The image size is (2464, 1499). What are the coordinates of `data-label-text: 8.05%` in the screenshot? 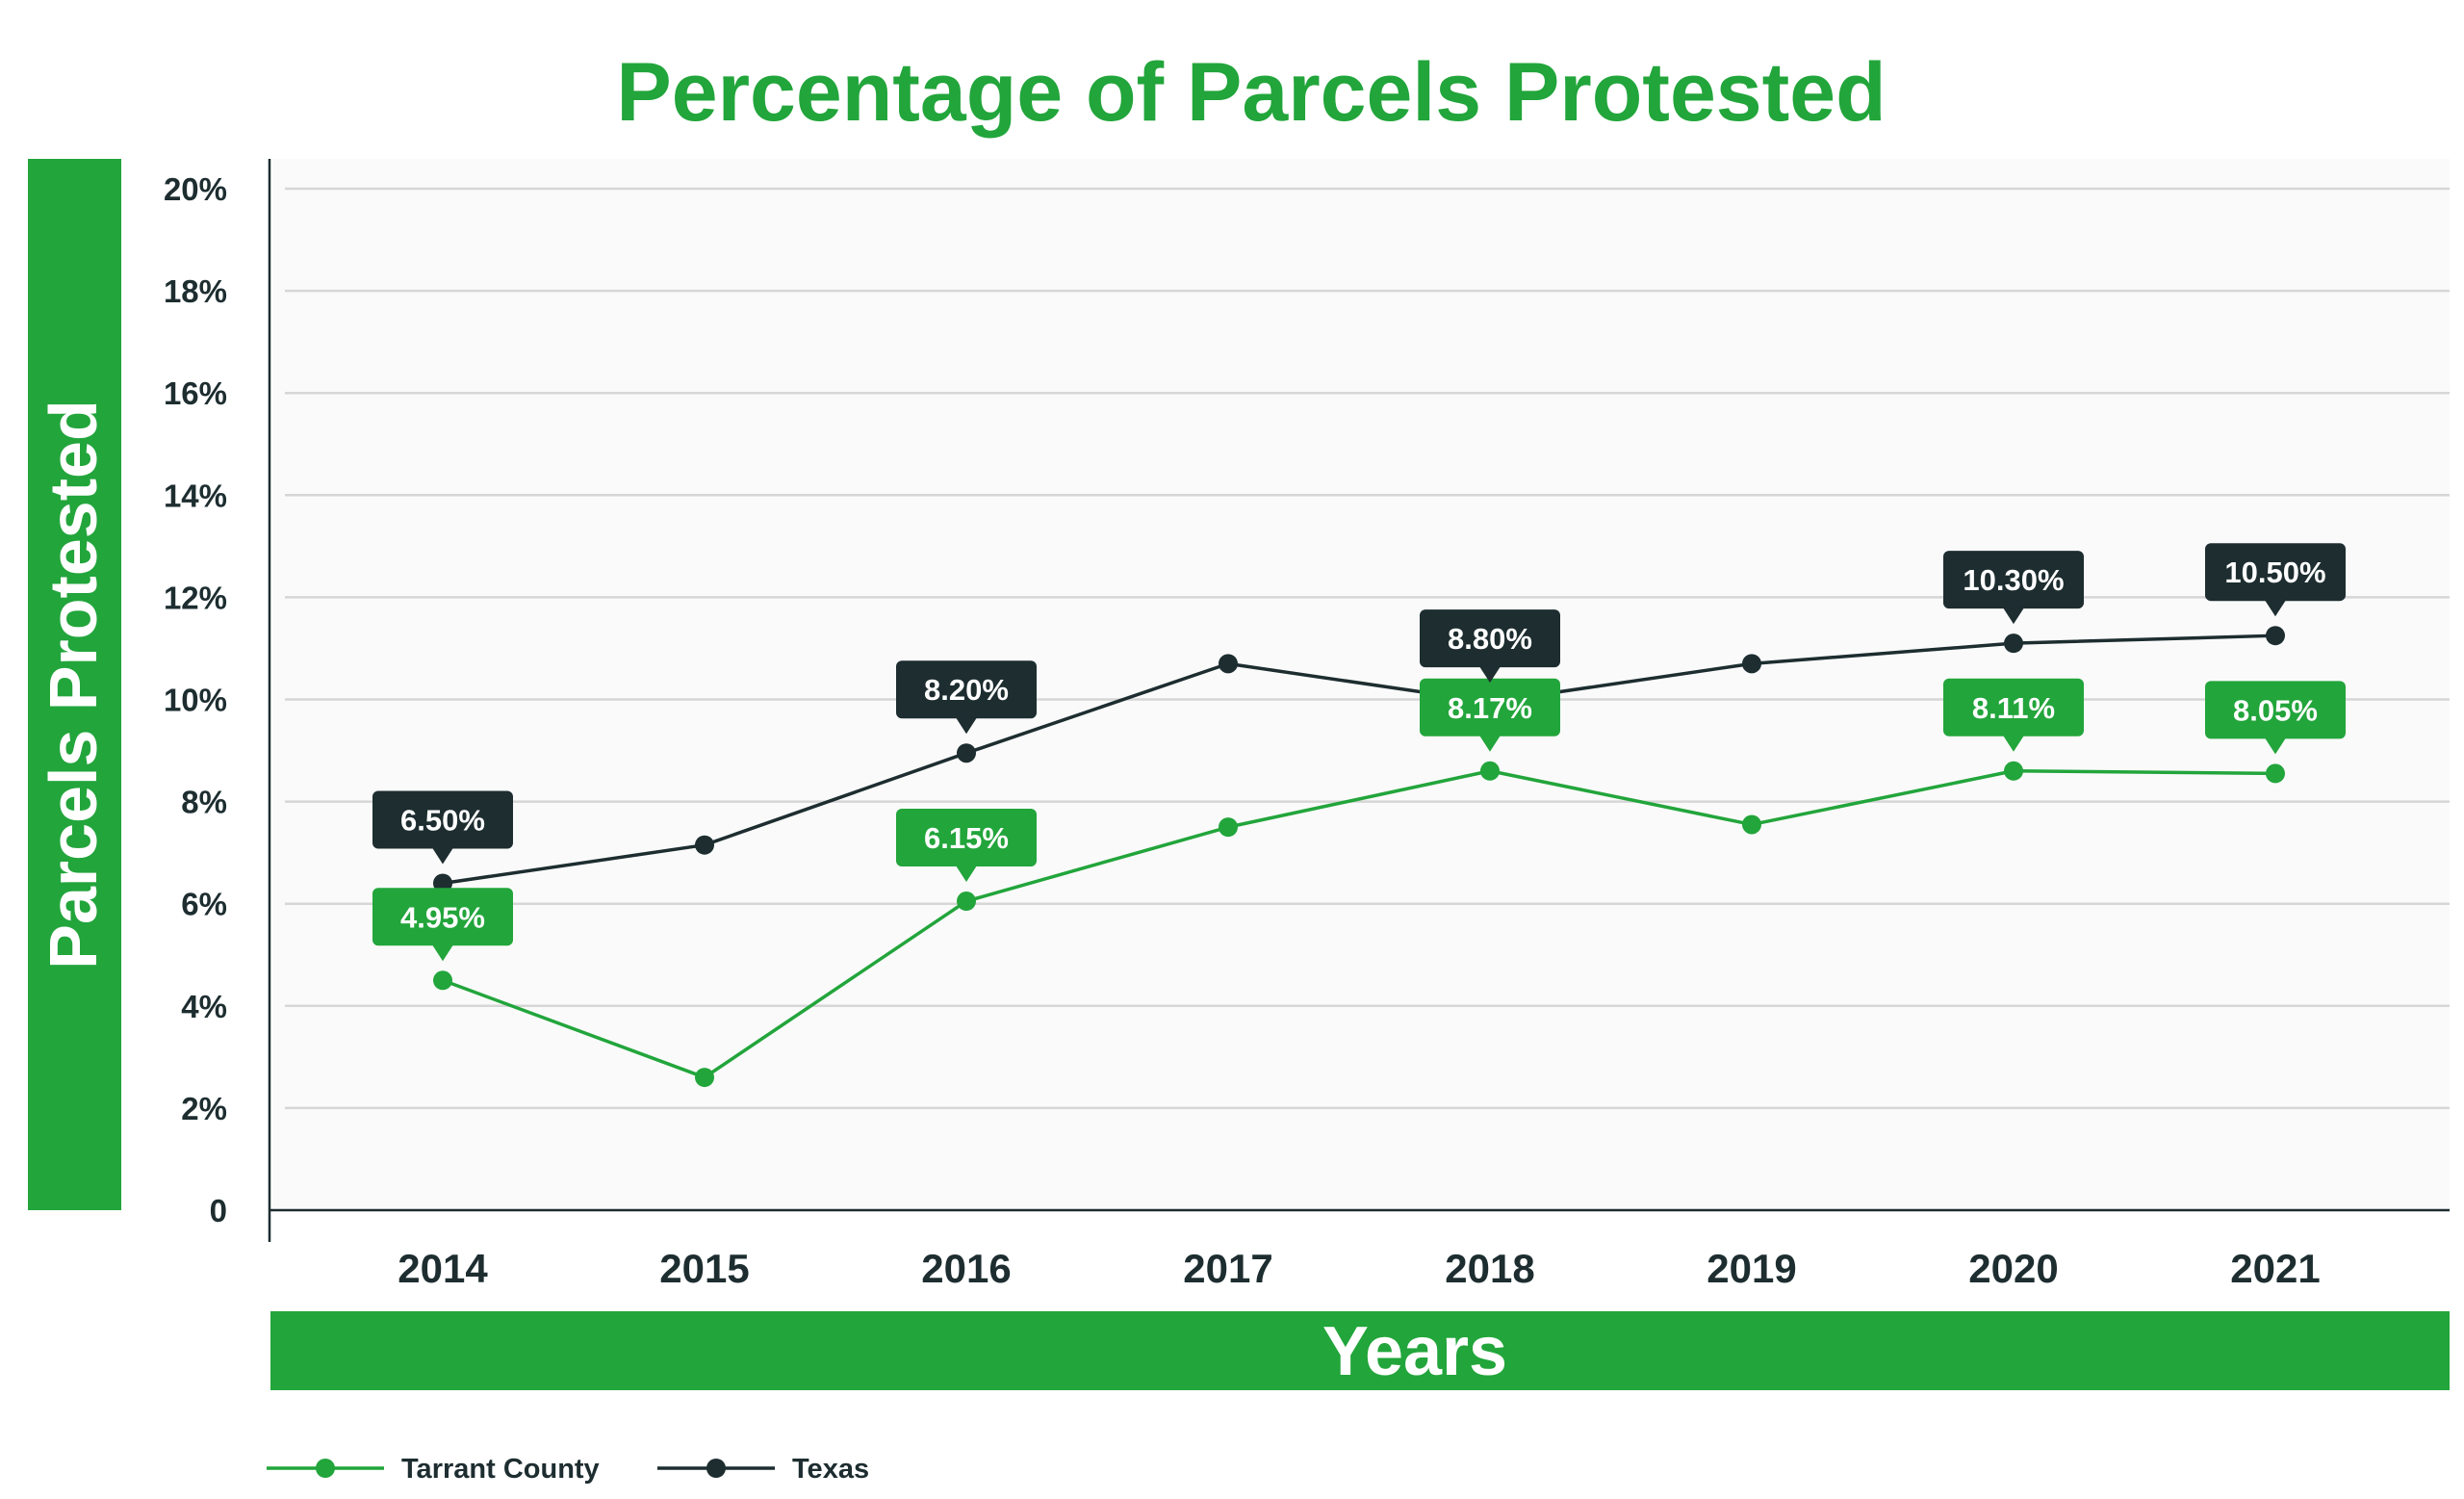 It's located at (2275, 710).